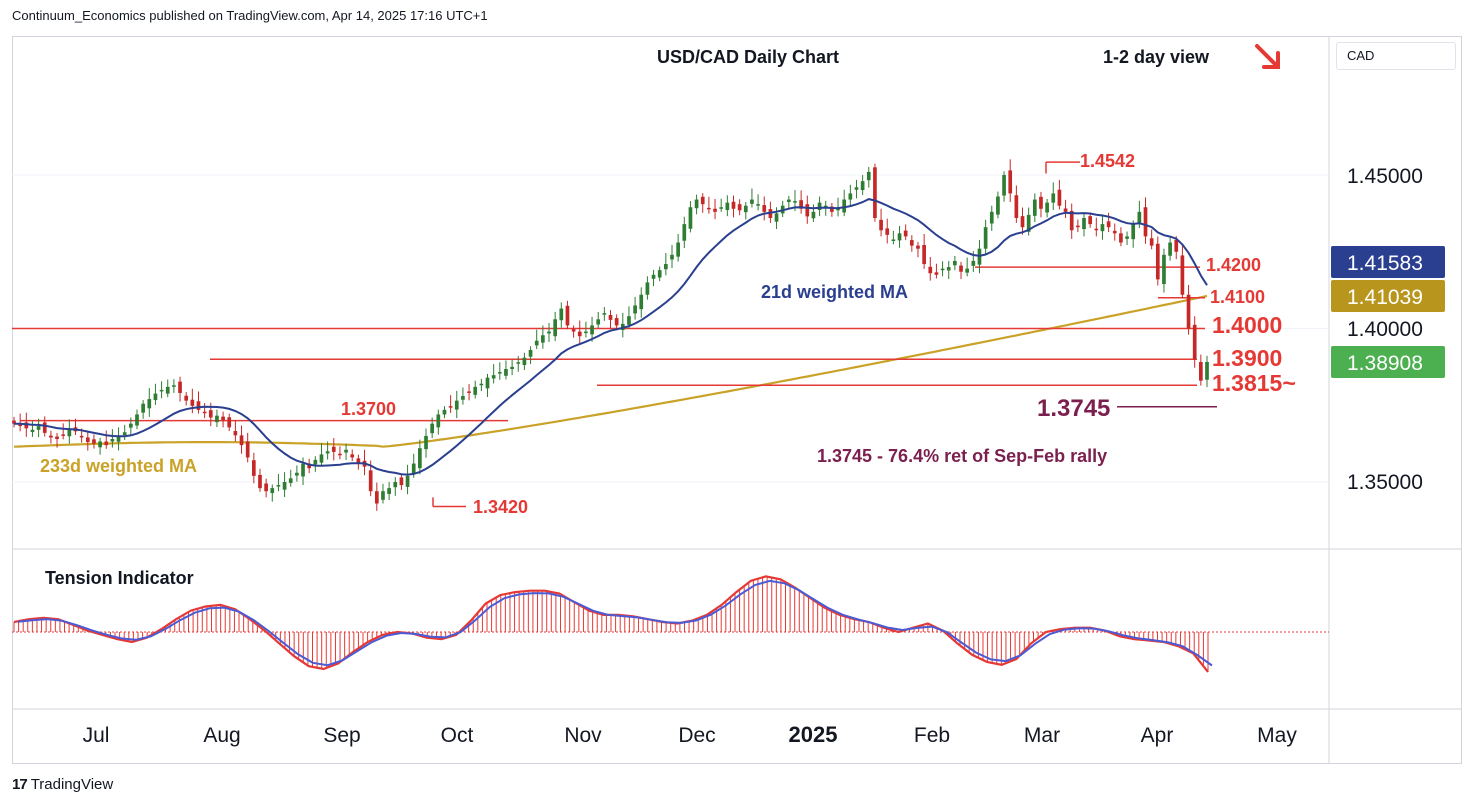 Image resolution: width=1474 pixels, height=808 pixels. I want to click on x-tick-label: May, so click(1277, 735).